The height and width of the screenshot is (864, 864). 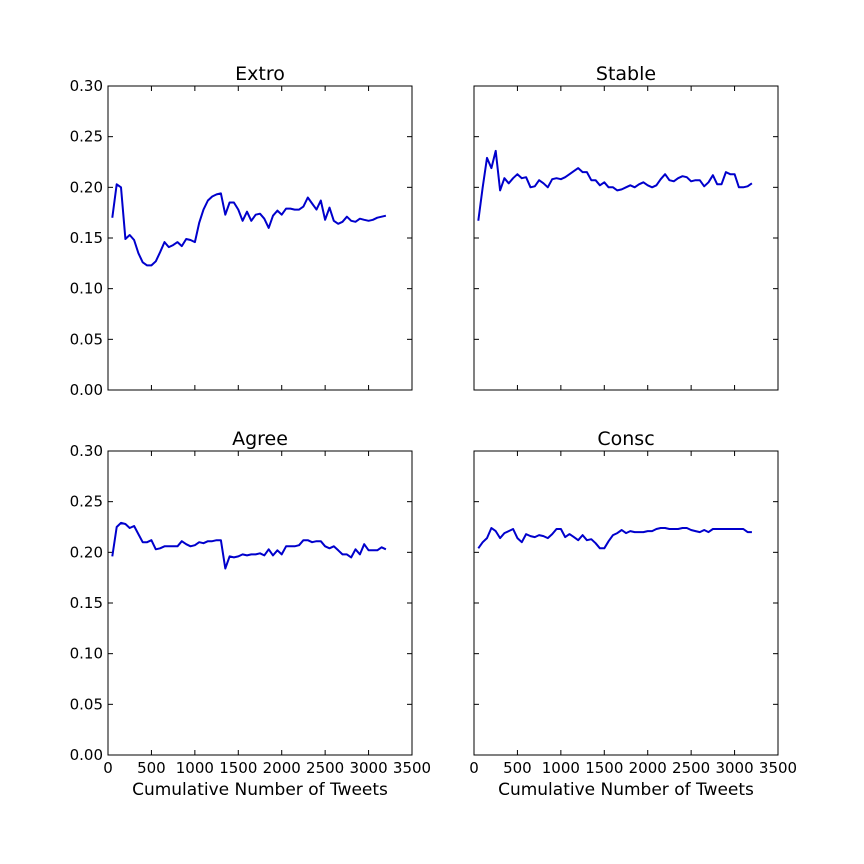 I want to click on chart-2-ytick-label: 0.25, so click(x=86, y=502).